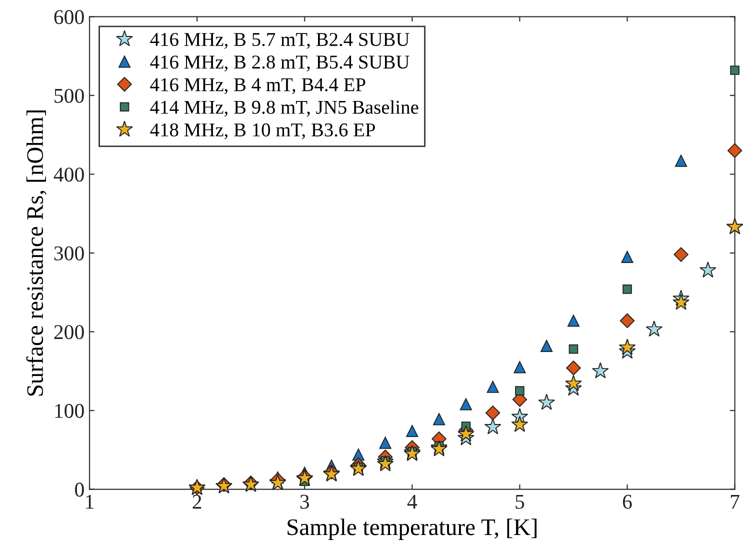  Describe the element at coordinates (69, 253) in the screenshot. I see `y-tick-label: 300` at that location.